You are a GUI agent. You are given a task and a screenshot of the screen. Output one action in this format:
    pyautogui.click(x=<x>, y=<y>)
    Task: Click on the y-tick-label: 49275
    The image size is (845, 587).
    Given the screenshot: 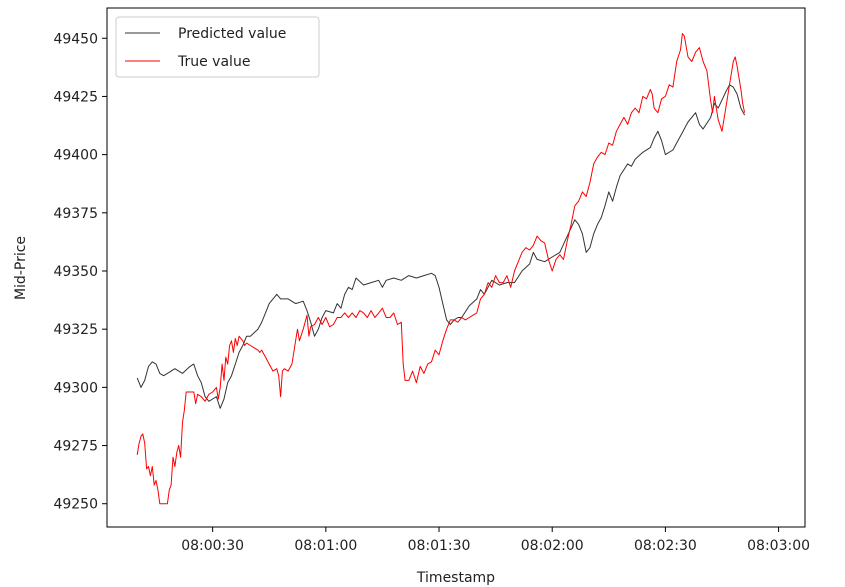 What is the action you would take?
    pyautogui.click(x=75, y=447)
    